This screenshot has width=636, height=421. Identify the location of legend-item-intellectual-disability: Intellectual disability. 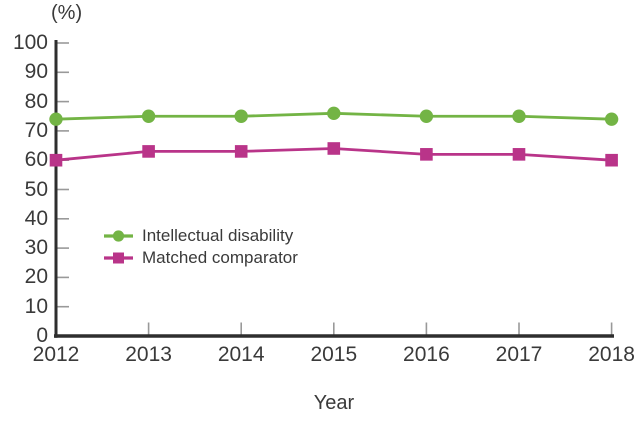
(201, 236).